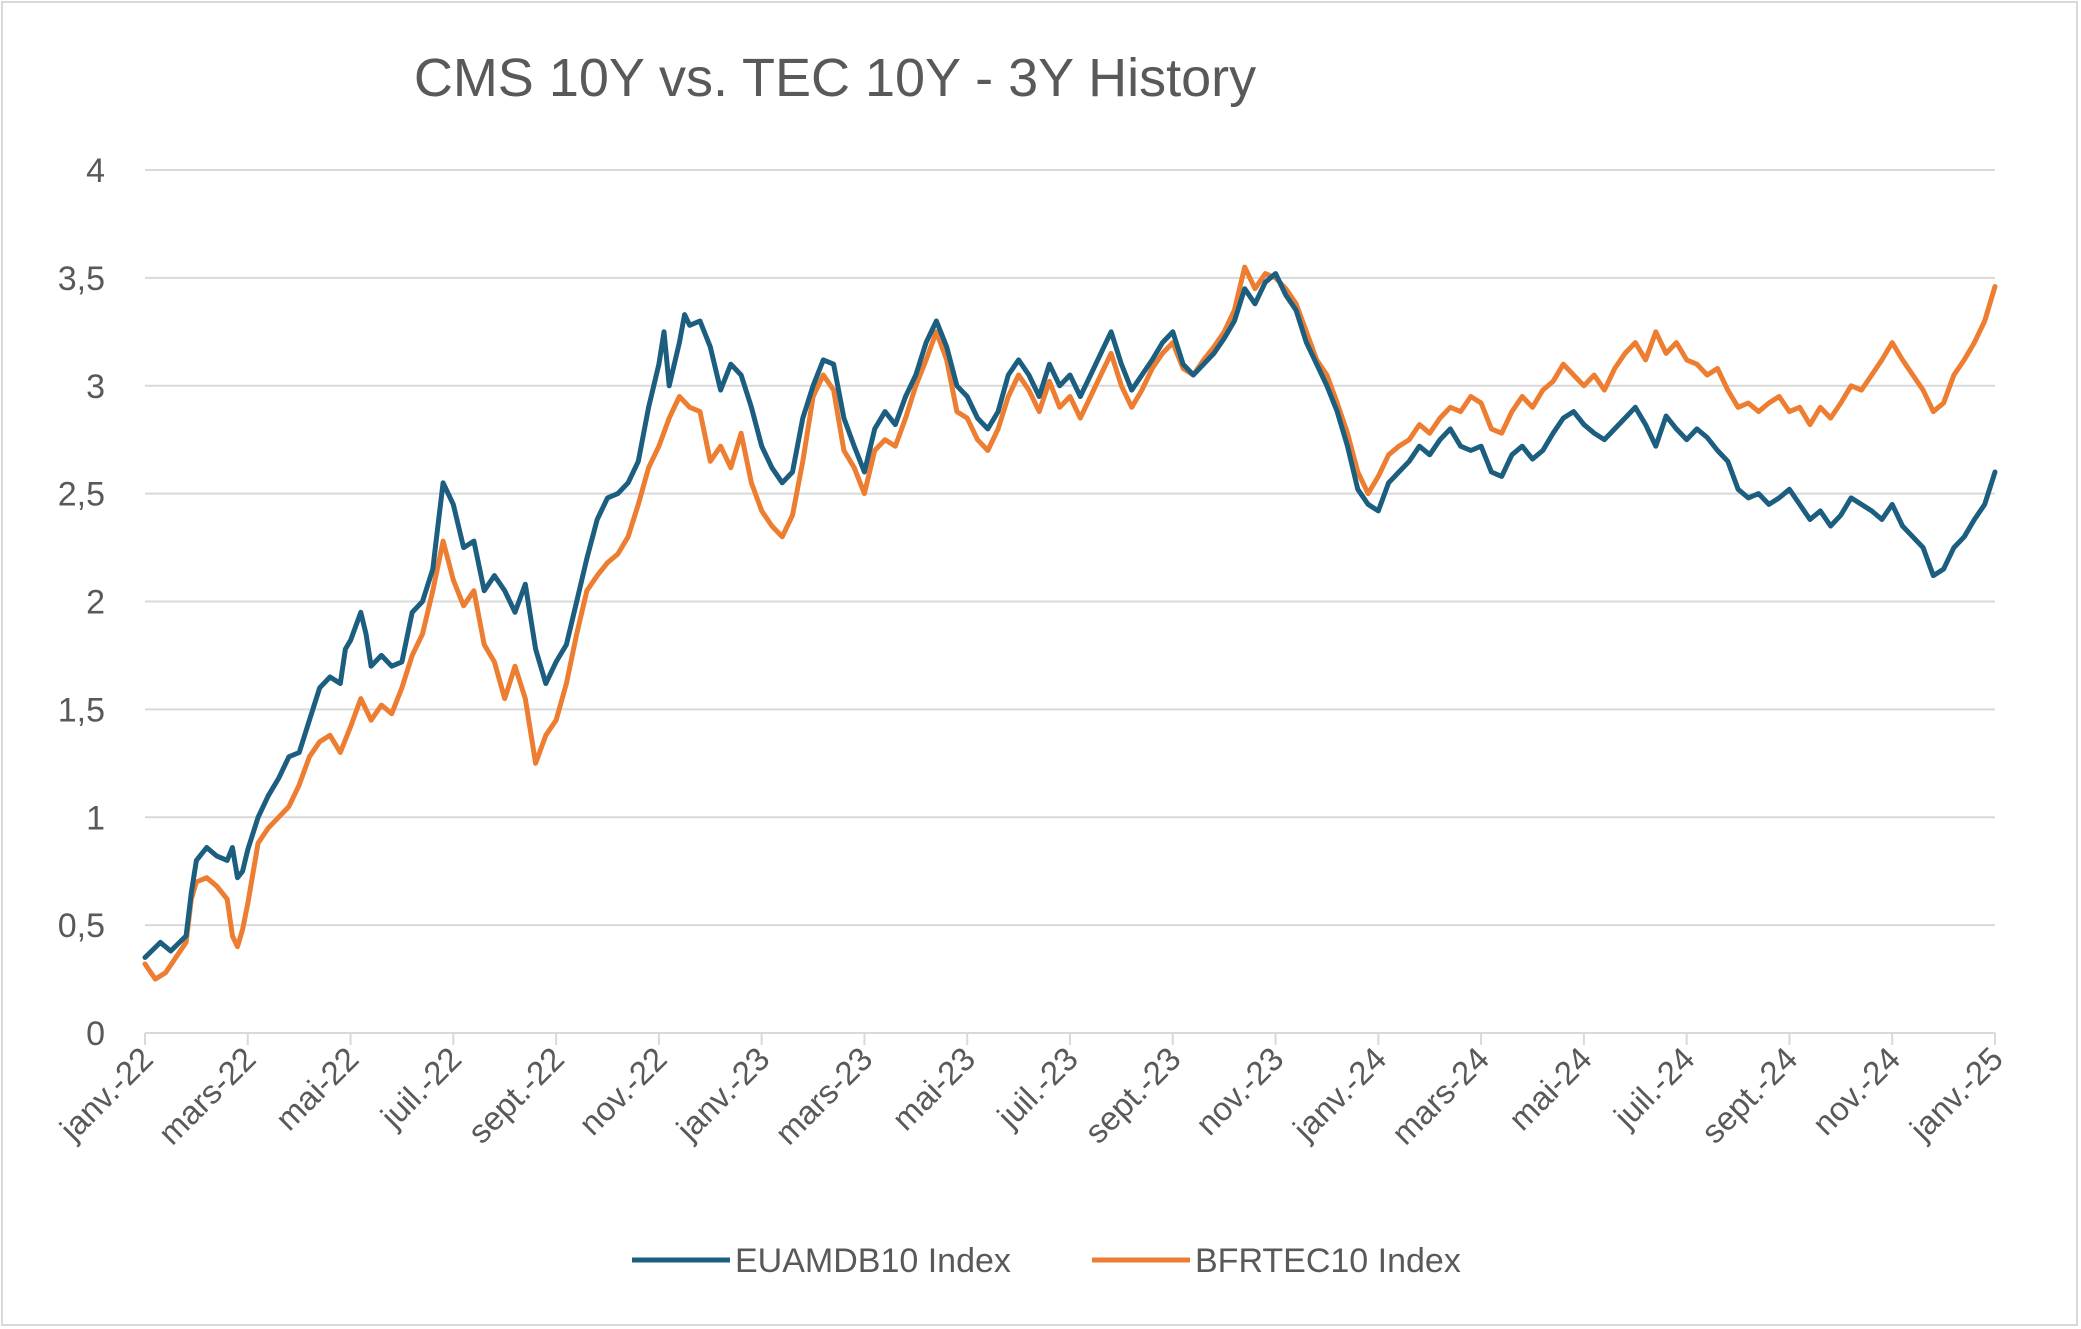 The image size is (2081, 1329). What do you see at coordinates (933, 1088) in the screenshot?
I see `x-tick-label: mai-23` at bounding box center [933, 1088].